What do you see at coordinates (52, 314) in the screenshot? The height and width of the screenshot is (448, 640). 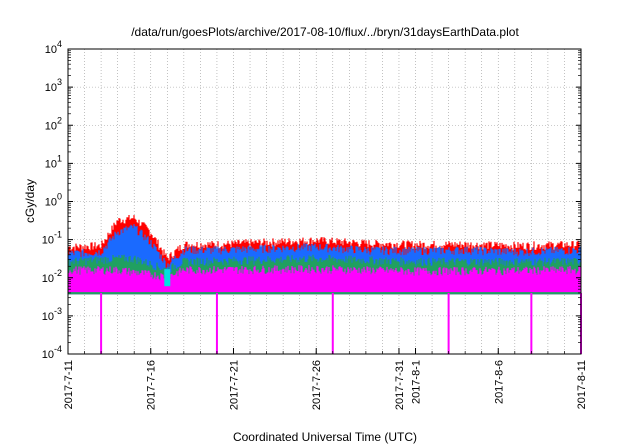 I see `y-tick-label: 10⁻³` at bounding box center [52, 314].